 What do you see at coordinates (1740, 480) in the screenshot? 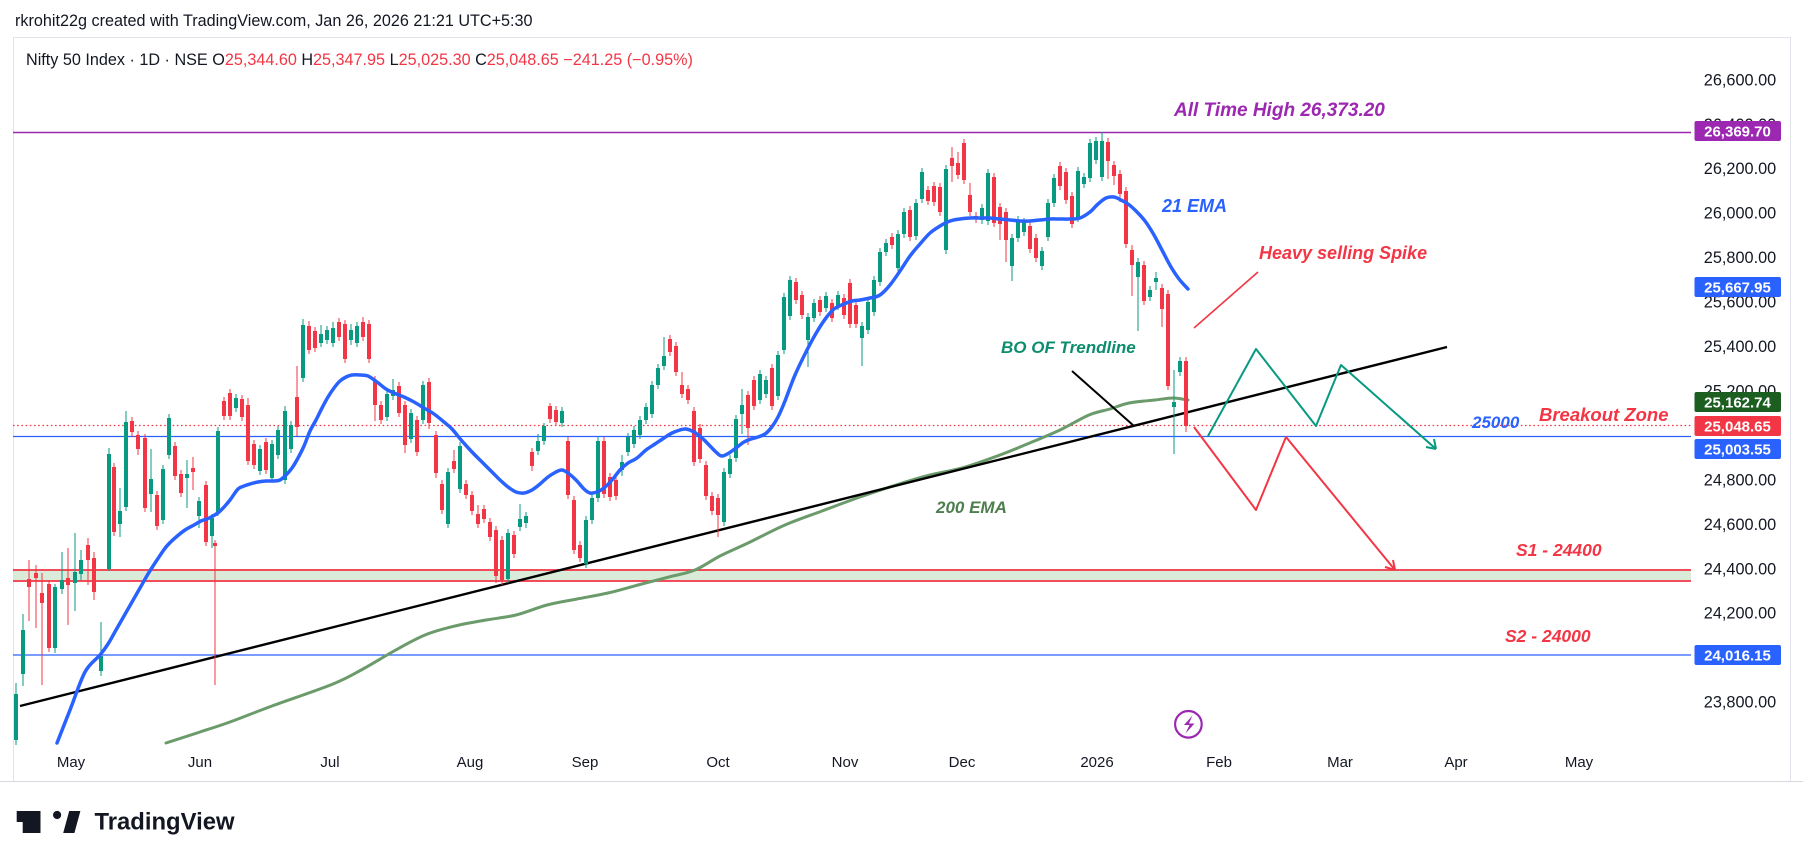
I see `svg-text: 24,800.00` at bounding box center [1740, 480].